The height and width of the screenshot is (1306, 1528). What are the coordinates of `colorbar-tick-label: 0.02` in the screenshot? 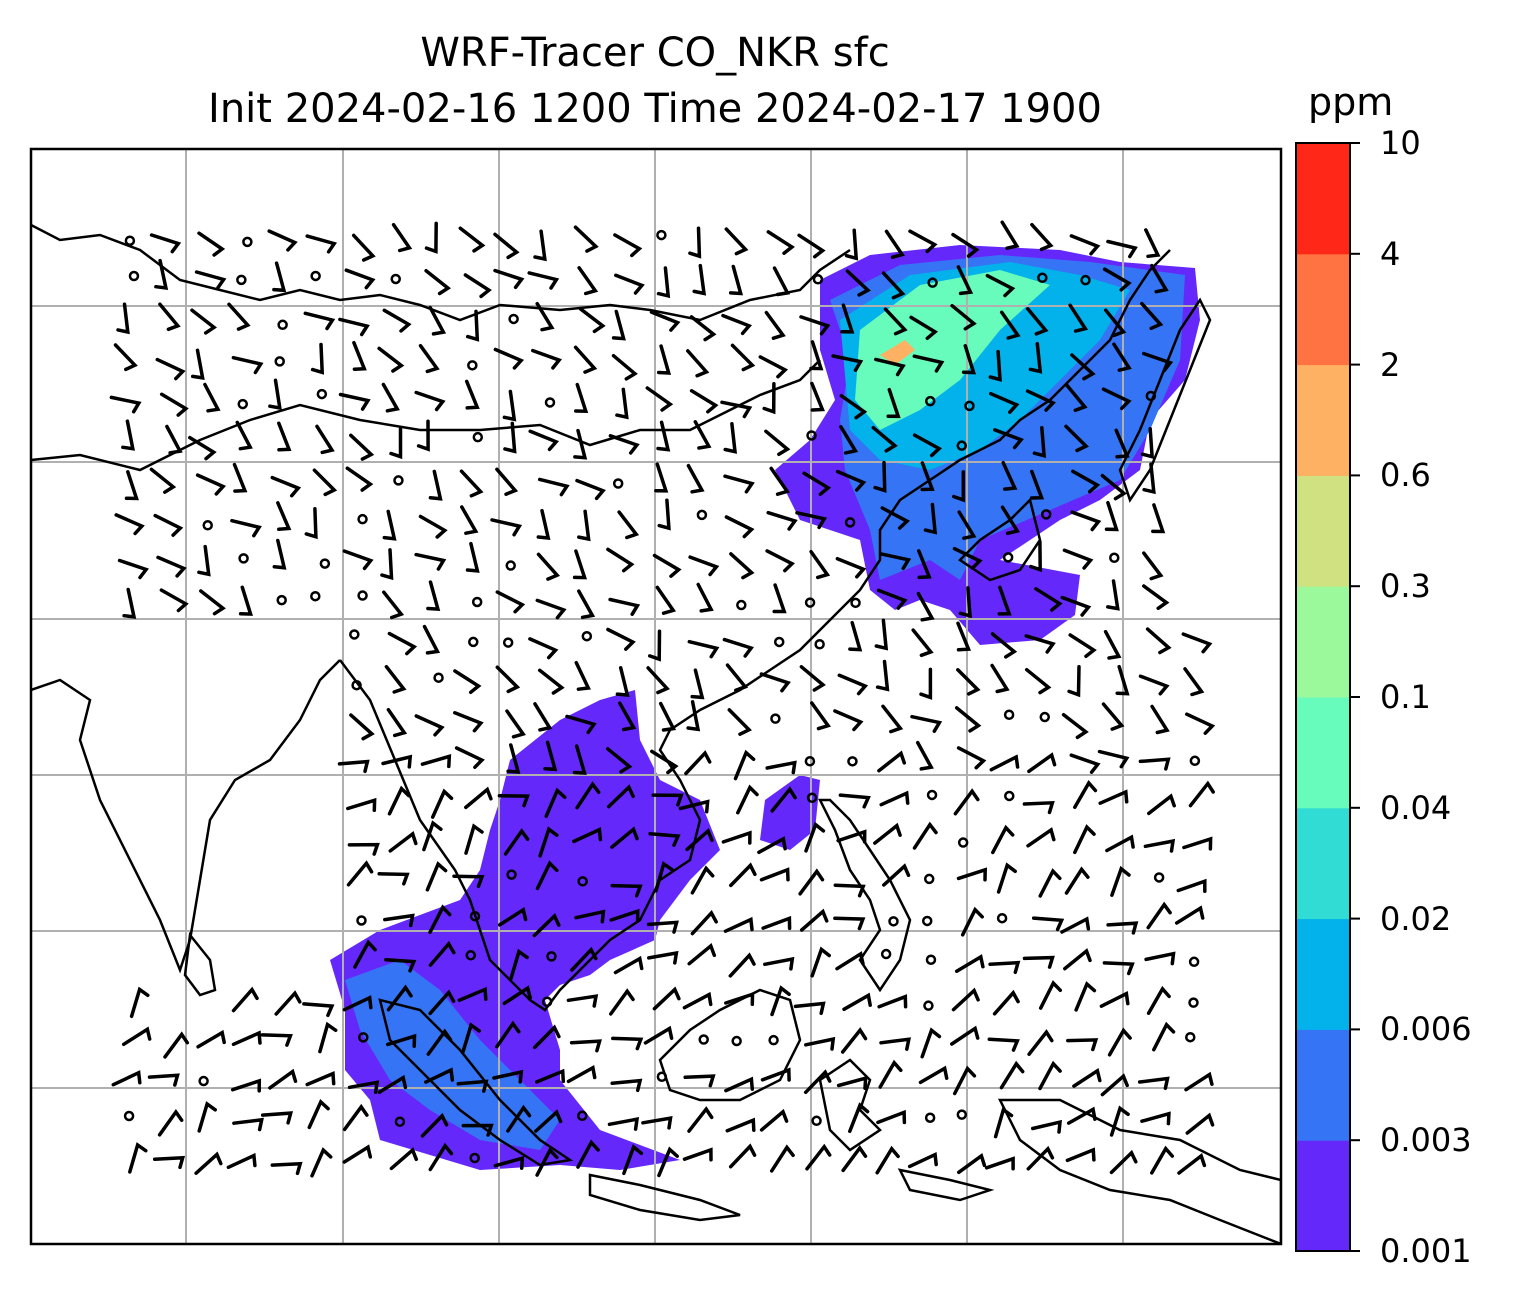 It's located at (1416, 918).